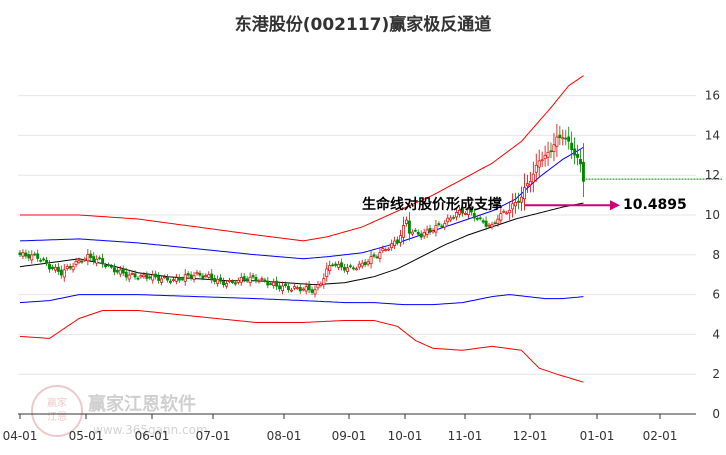 Image resolution: width=726 pixels, height=455 pixels. I want to click on annotation-arrow-head, so click(615, 205).